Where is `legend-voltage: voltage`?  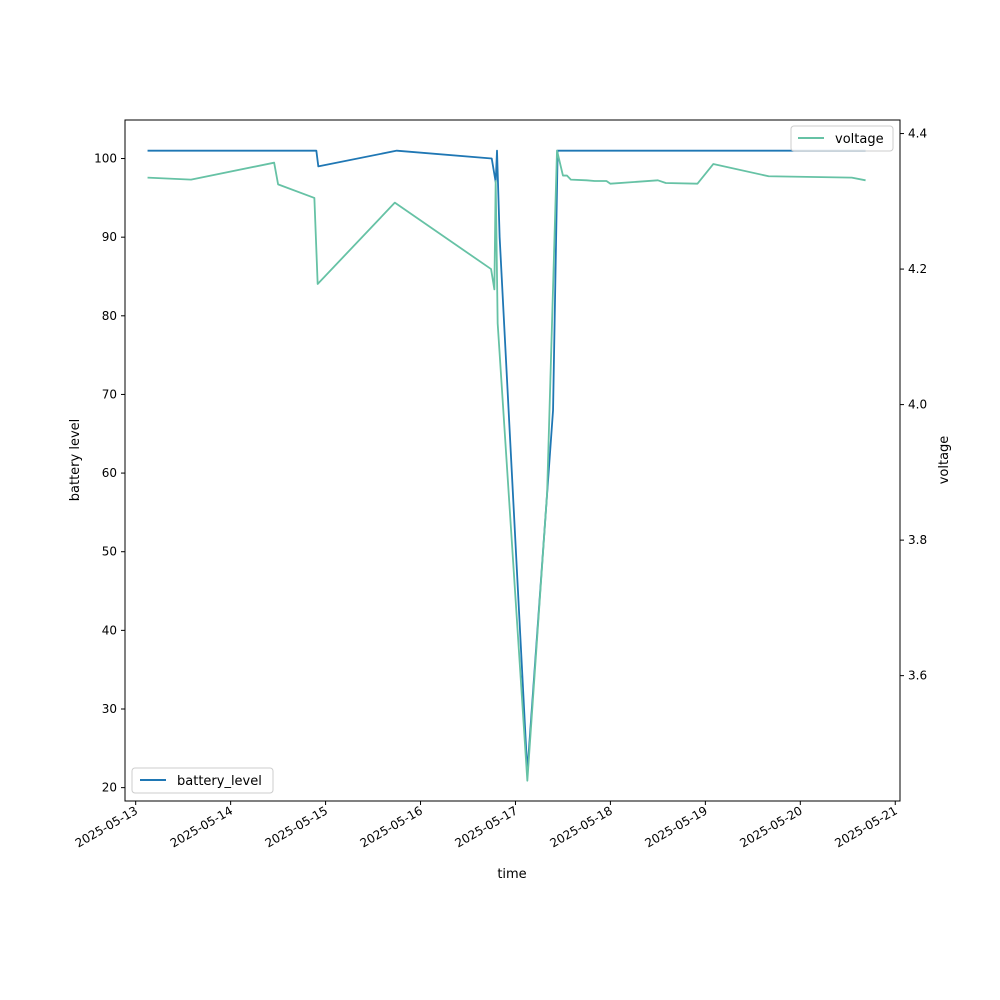 legend-voltage: voltage is located at coordinates (842, 138).